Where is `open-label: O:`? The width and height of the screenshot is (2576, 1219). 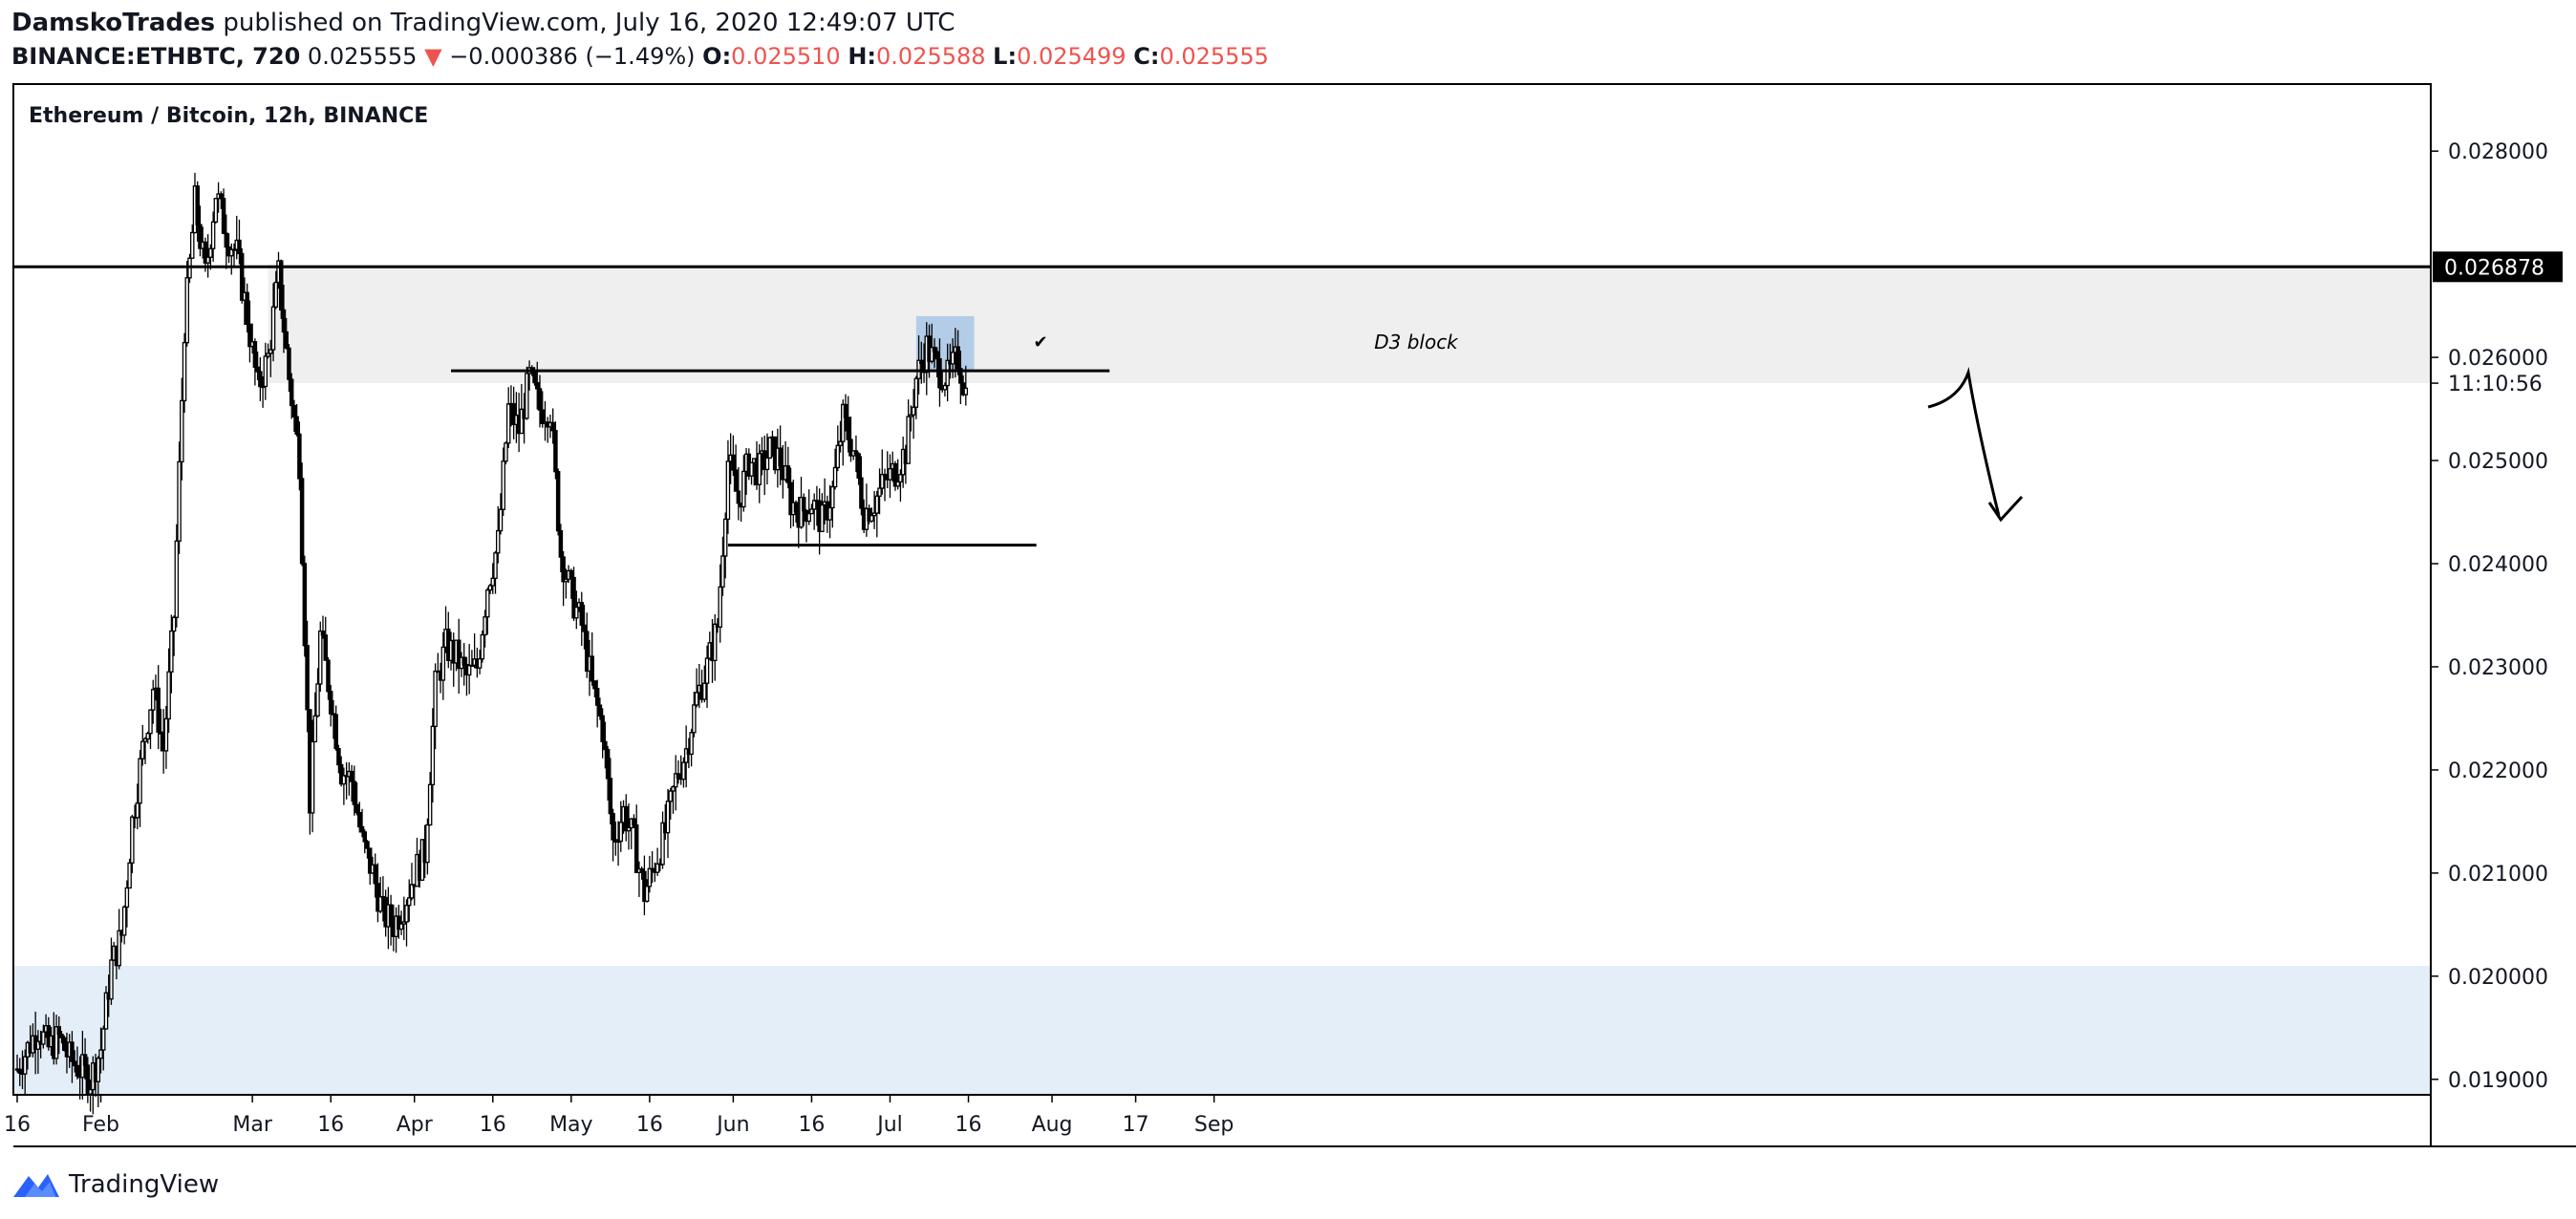 open-label: O: is located at coordinates (717, 57).